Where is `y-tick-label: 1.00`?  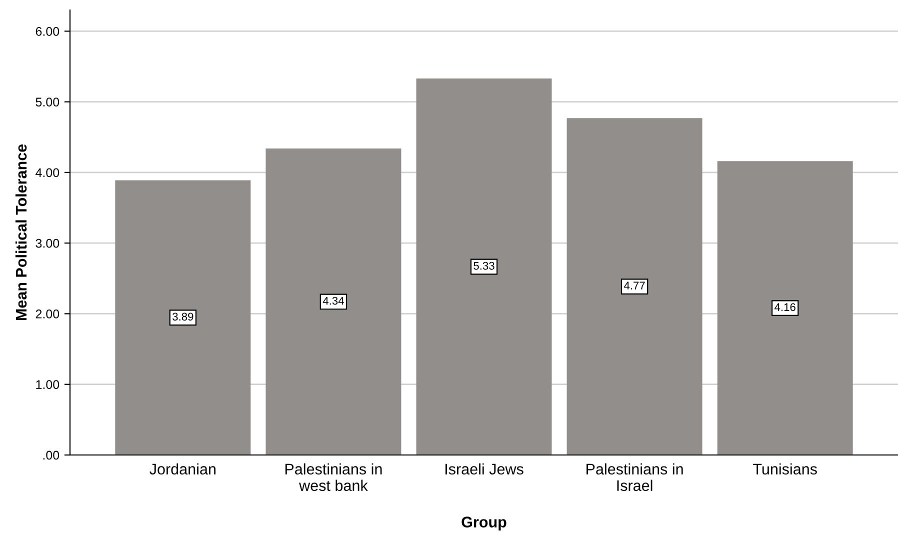 y-tick-label: 1.00 is located at coordinates (48, 385).